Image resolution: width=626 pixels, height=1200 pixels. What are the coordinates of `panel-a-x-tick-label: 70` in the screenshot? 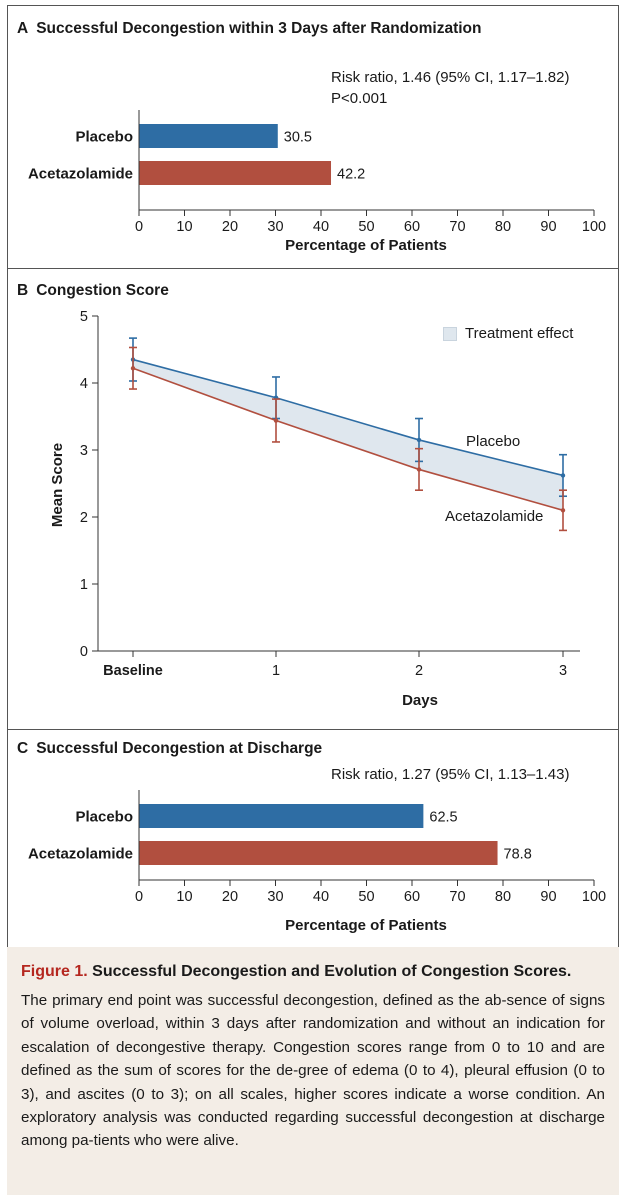 It's located at (457, 227).